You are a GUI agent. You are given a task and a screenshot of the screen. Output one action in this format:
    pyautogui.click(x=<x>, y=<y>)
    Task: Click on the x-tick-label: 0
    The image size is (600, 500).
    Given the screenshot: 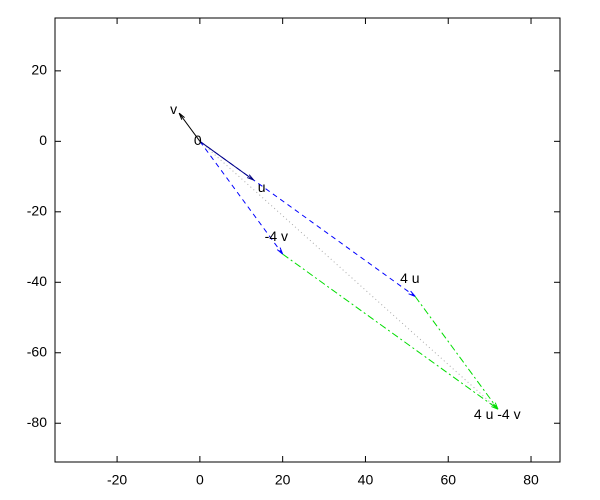 What is the action you would take?
    pyautogui.click(x=200, y=480)
    